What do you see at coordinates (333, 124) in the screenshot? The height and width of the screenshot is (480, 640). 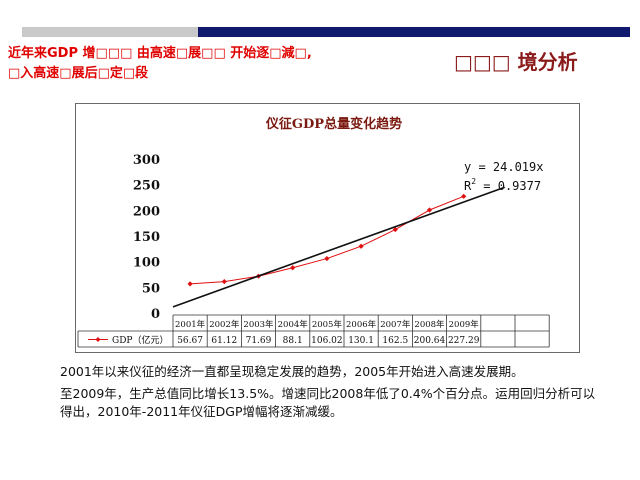 I see `chart-title: 仪征GDP总量变化趋势` at bounding box center [333, 124].